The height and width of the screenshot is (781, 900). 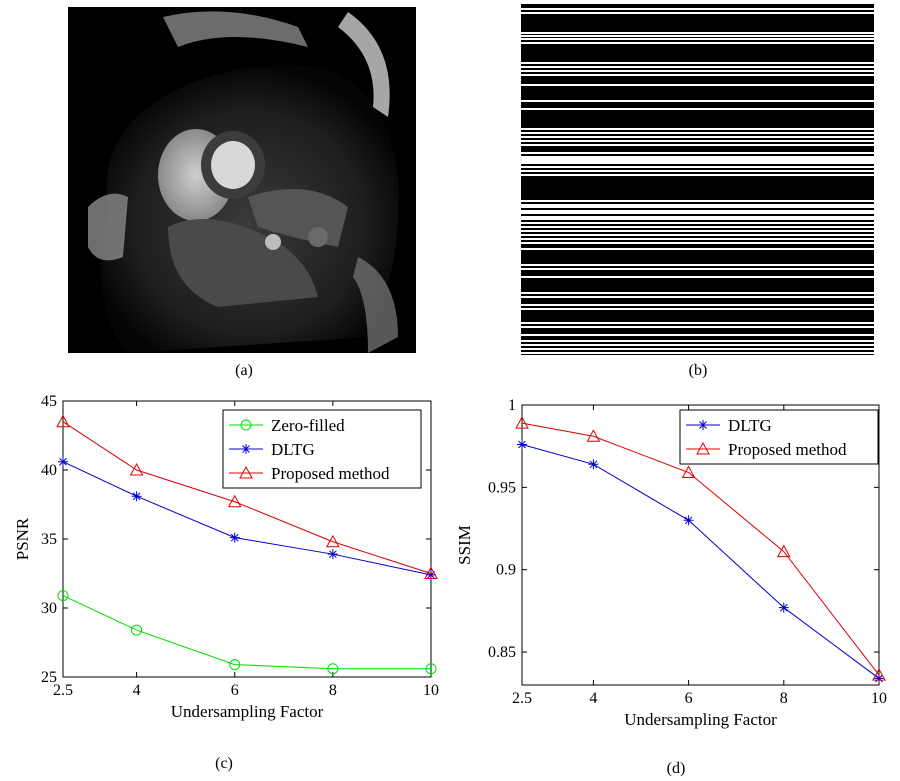 I want to click on y-tick-label: 0.95, so click(x=502, y=487).